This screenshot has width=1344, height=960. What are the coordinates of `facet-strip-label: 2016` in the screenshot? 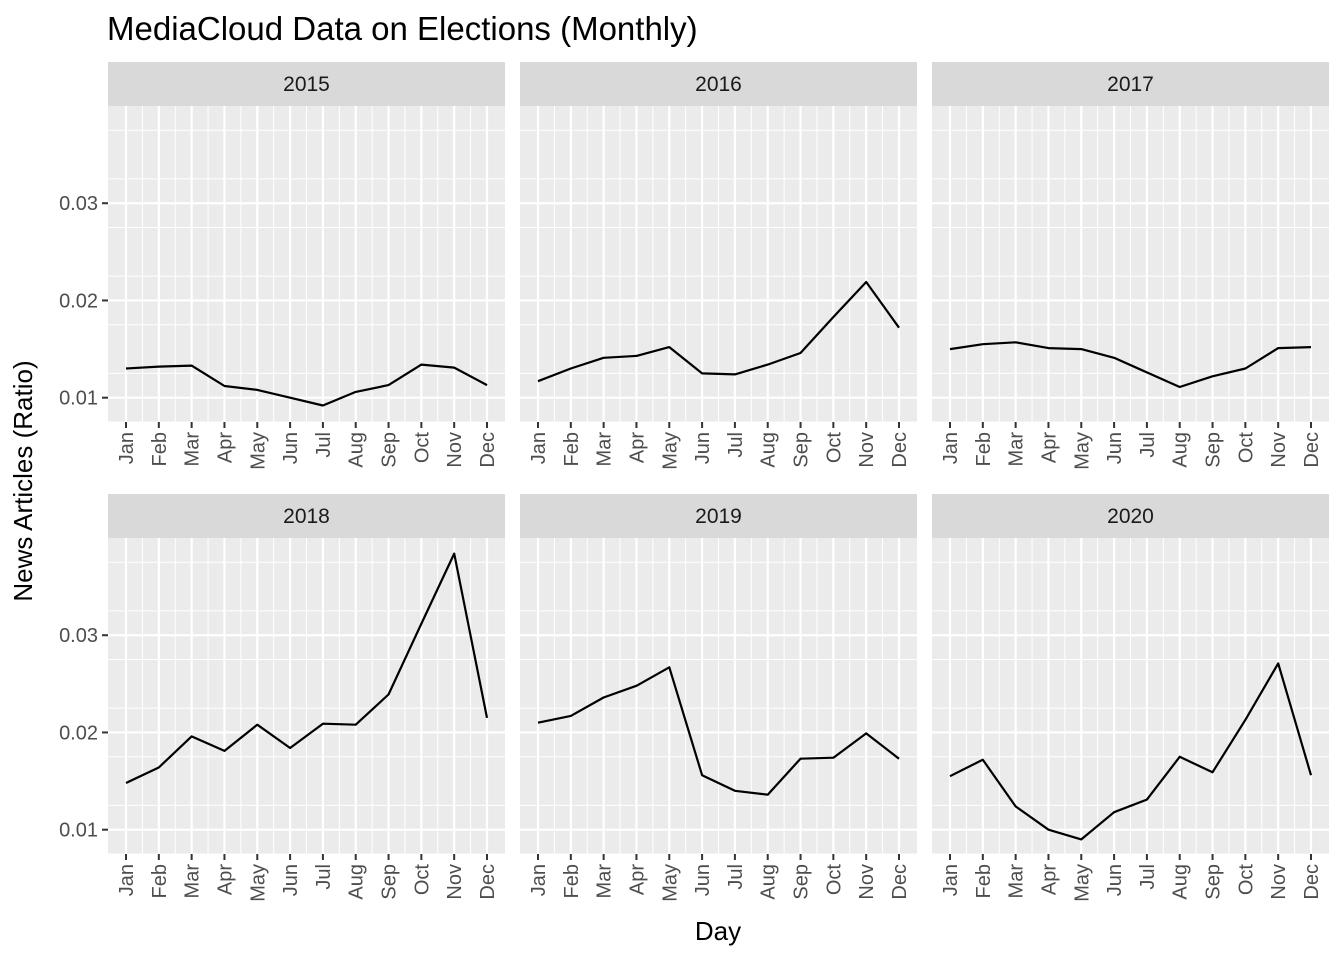 It's located at (718, 84).